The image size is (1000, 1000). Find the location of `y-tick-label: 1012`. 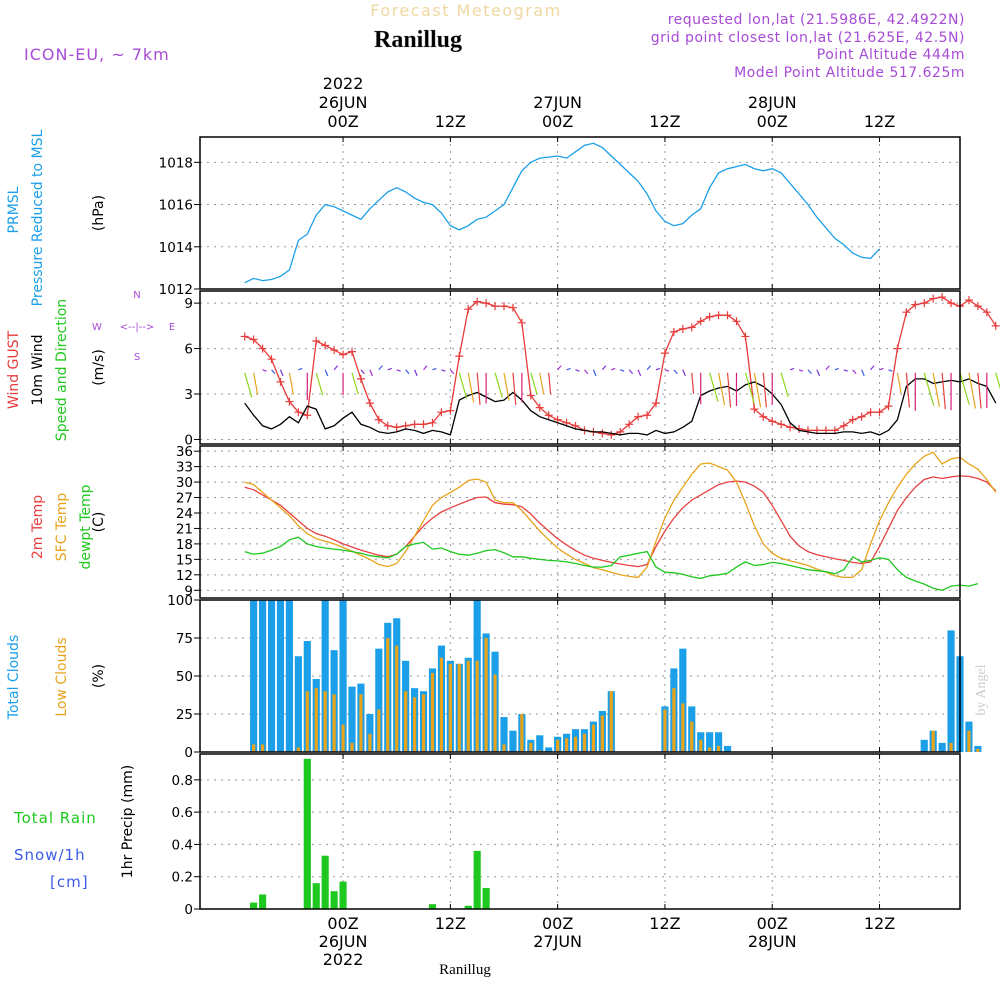

y-tick-label: 1012 is located at coordinates (176, 290).